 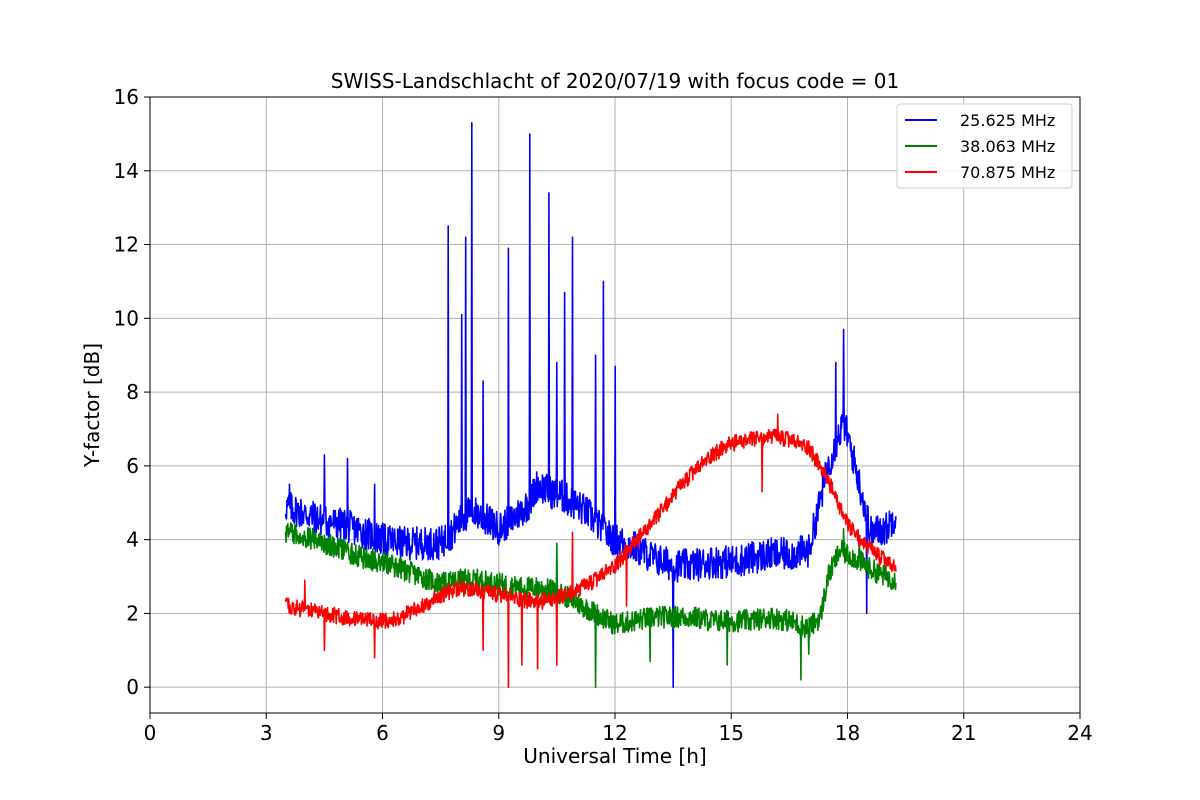 I want to click on x-tick-label: 3, so click(x=266, y=733).